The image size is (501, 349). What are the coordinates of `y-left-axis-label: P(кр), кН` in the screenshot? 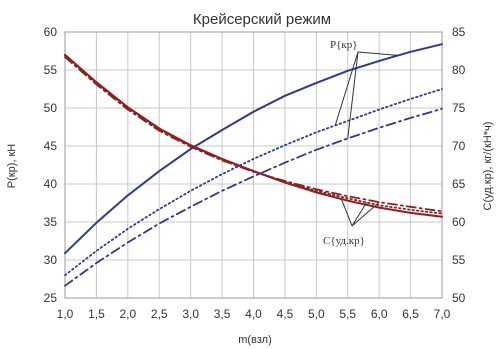 It's located at (12, 166).